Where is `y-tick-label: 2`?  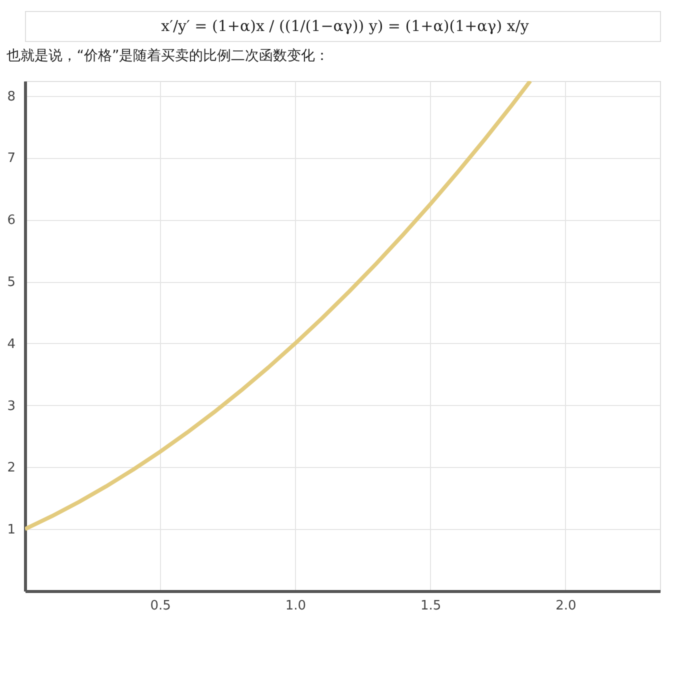
y-tick-label: 2 is located at coordinates (11, 468).